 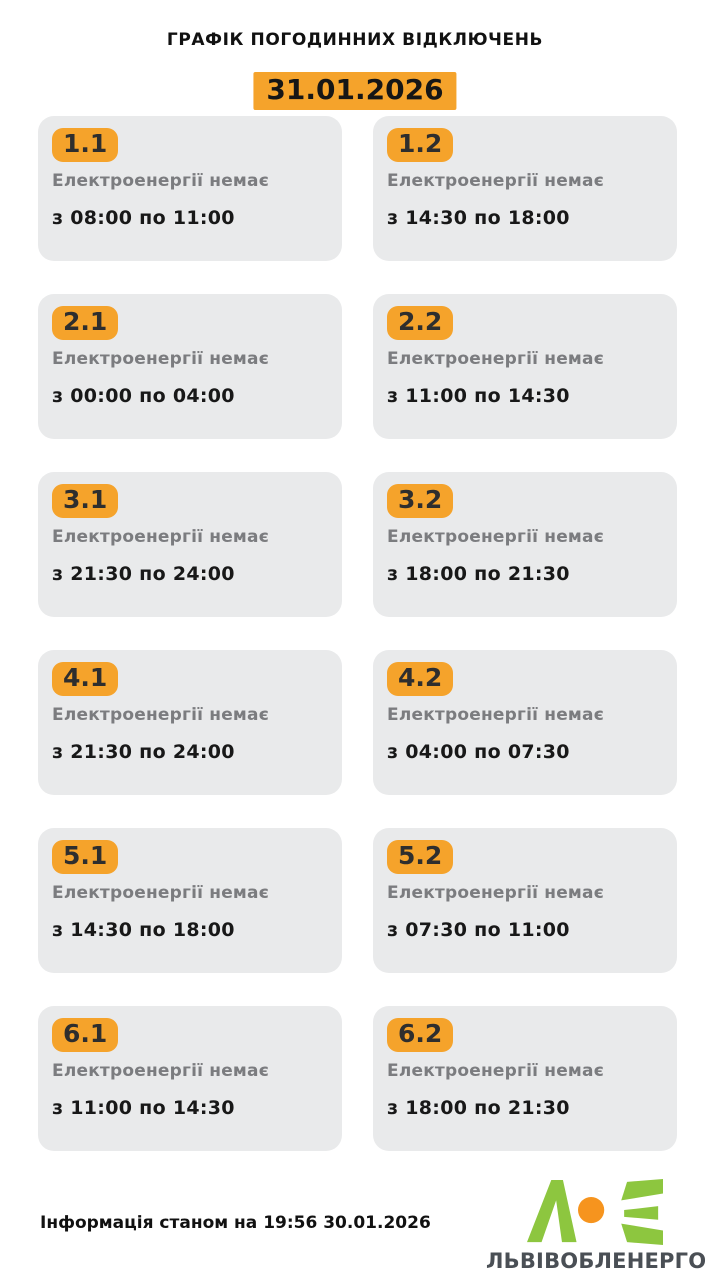 I want to click on group-badge: 4.2, so click(x=420, y=679).